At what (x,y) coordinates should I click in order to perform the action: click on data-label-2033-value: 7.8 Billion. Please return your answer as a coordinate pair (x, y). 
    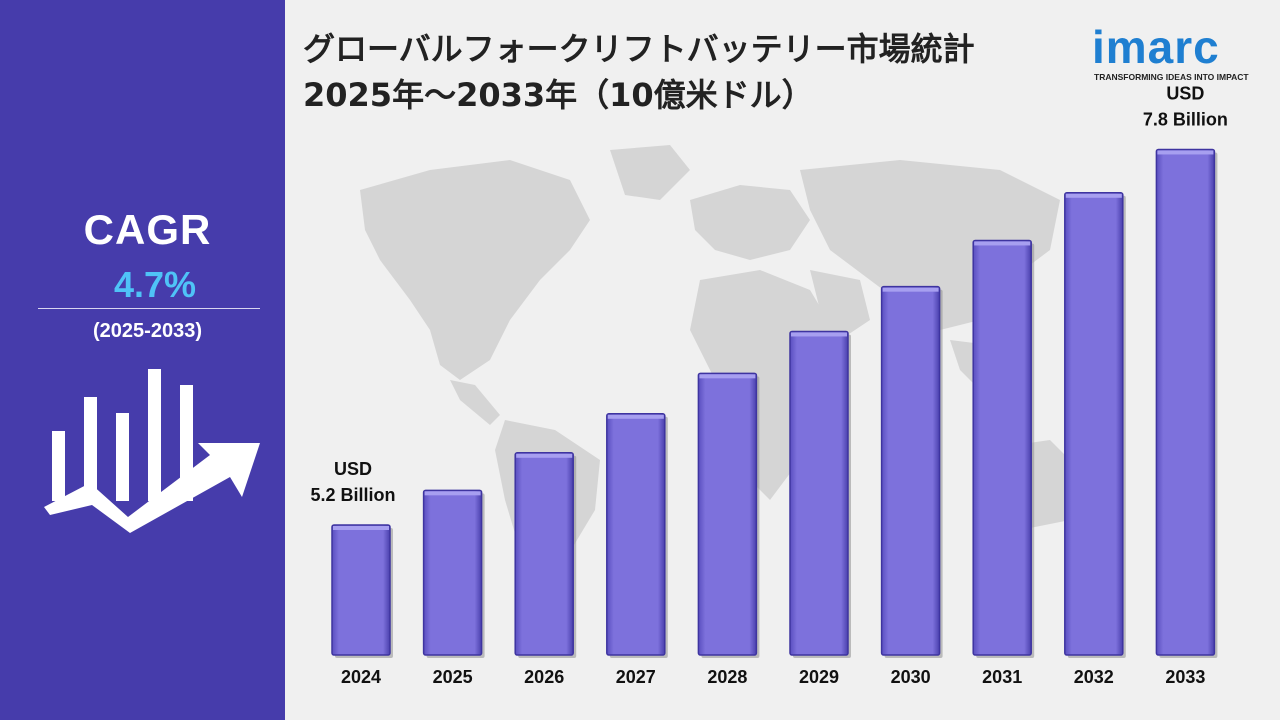
    Looking at the image, I should click on (1185, 119).